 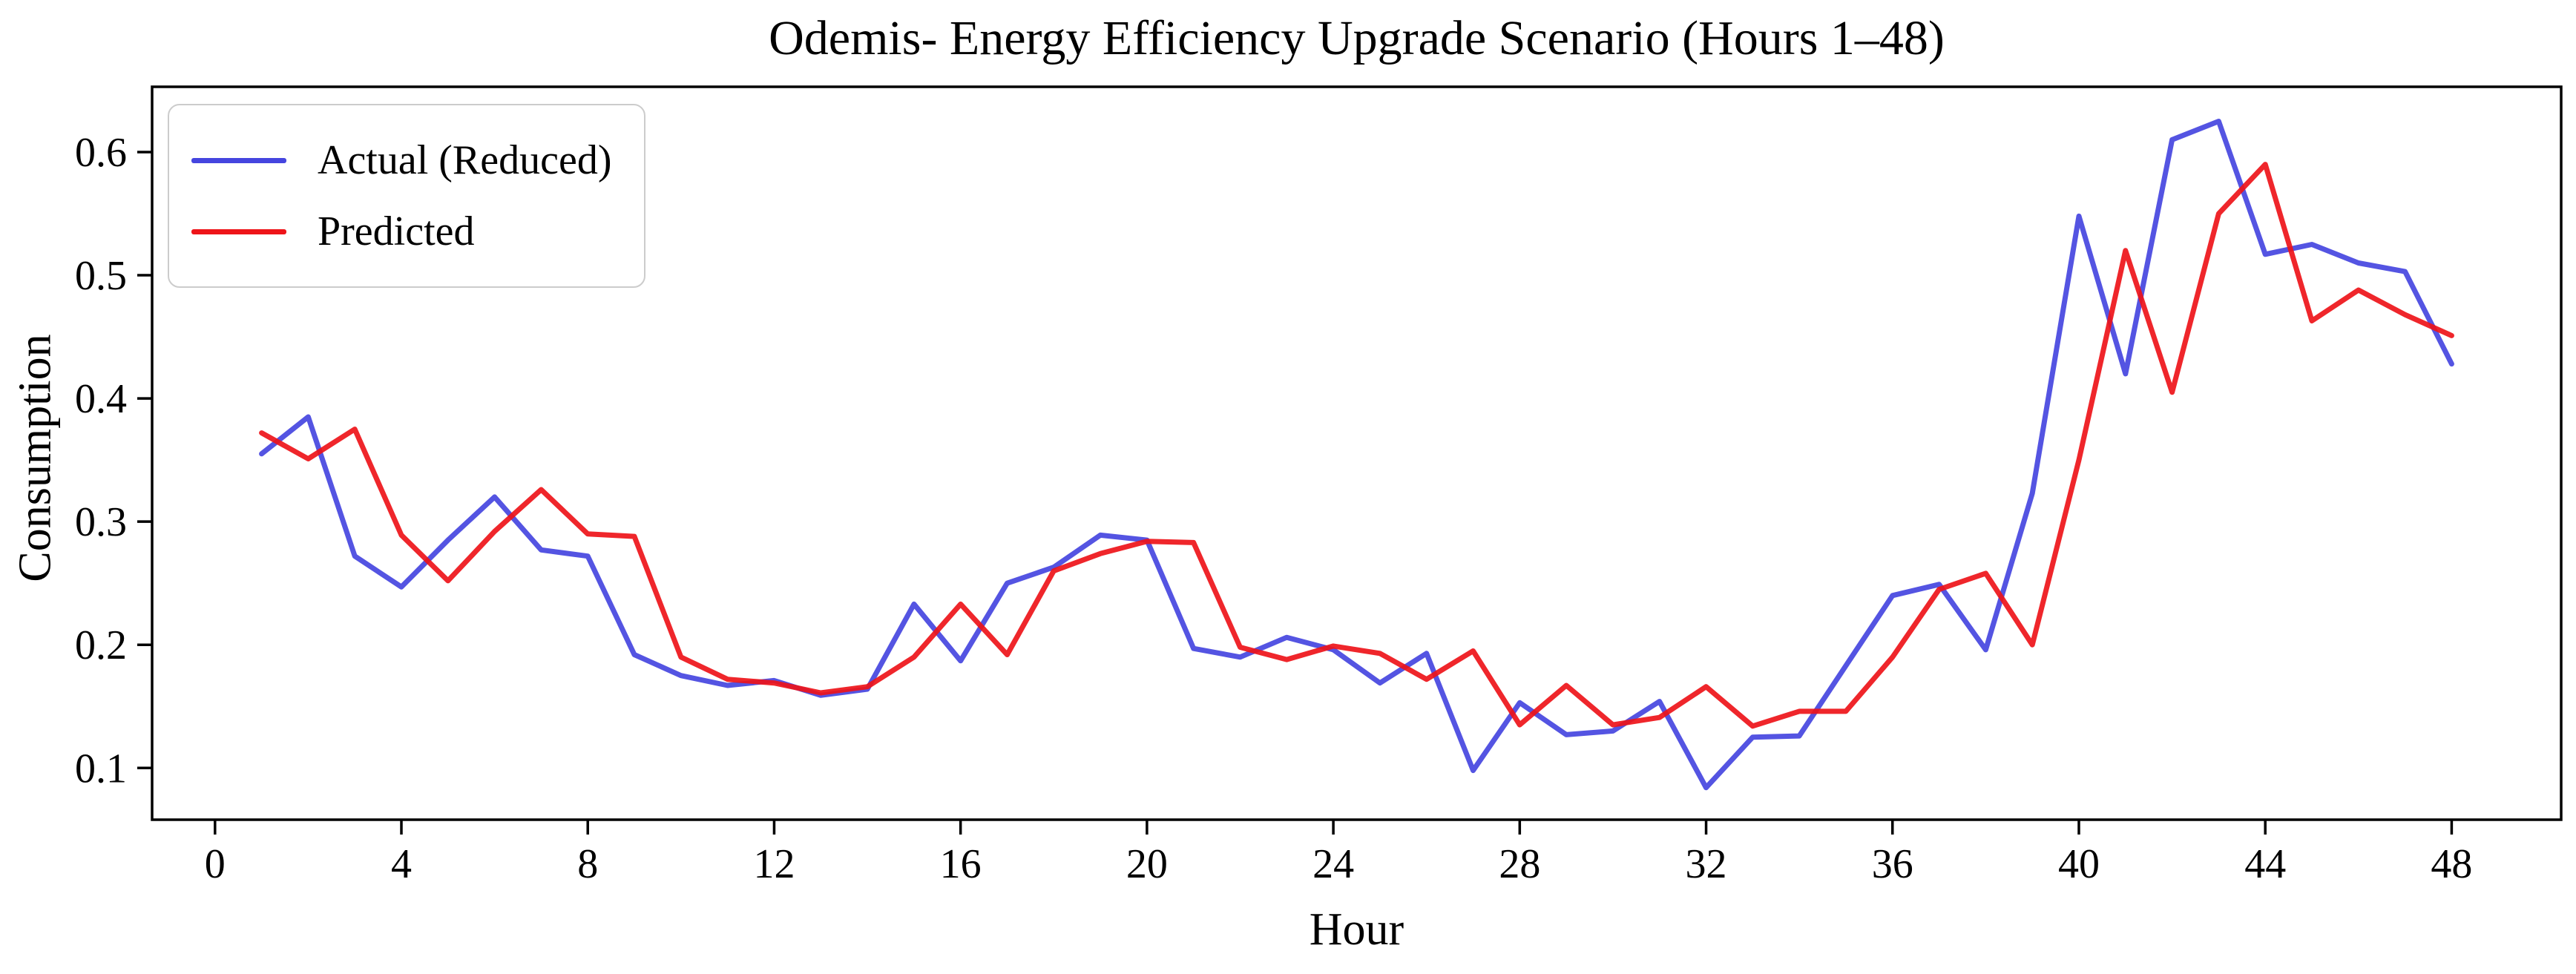 What do you see at coordinates (101, 645) in the screenshot?
I see `y-tick-label: 0.2` at bounding box center [101, 645].